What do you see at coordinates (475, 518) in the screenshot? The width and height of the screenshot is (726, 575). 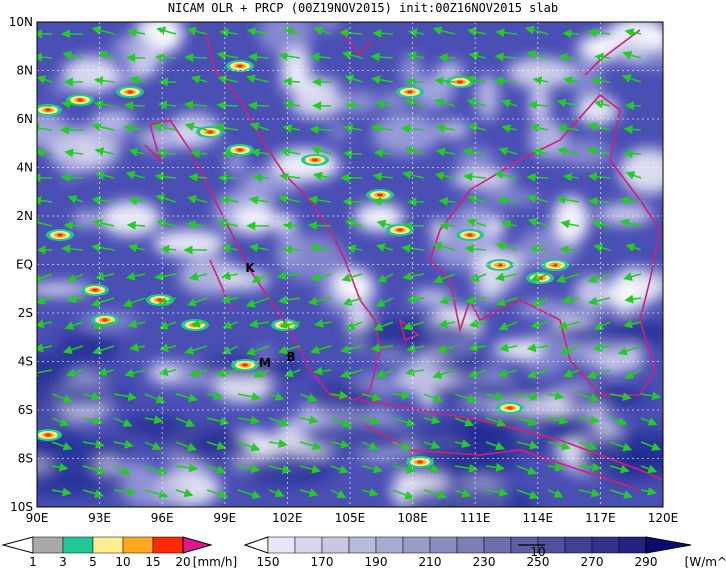 I see `x-tick-label: 111E` at bounding box center [475, 518].